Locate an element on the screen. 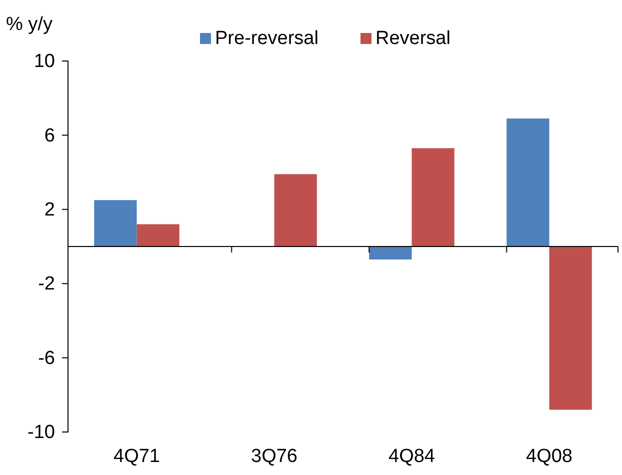  legend-label: Reversal is located at coordinates (412, 38).